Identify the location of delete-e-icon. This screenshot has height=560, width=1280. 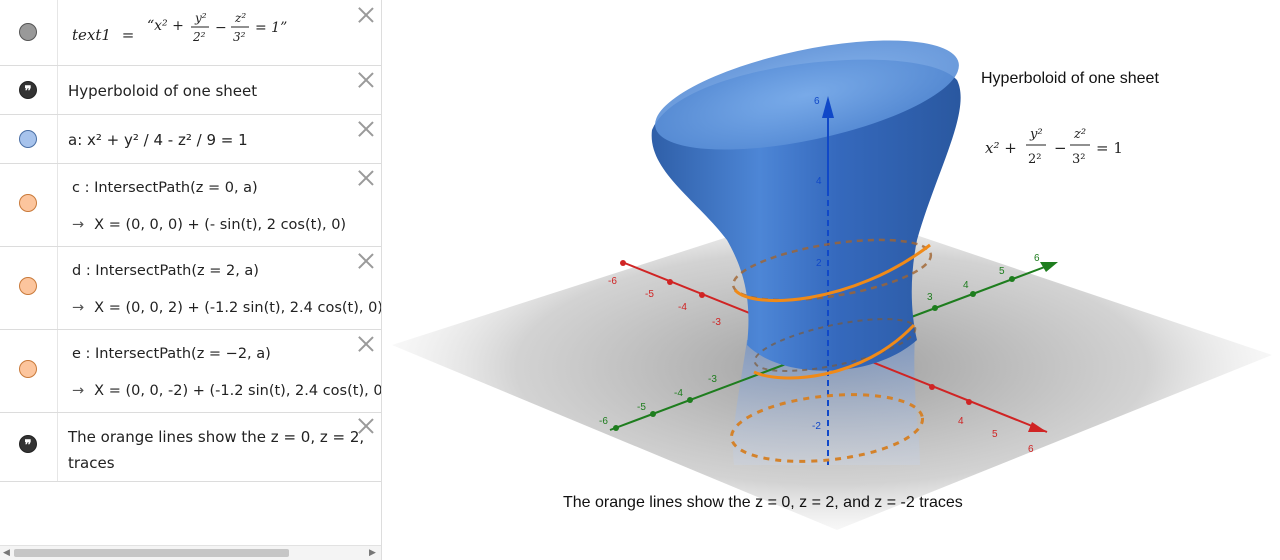
(366, 344).